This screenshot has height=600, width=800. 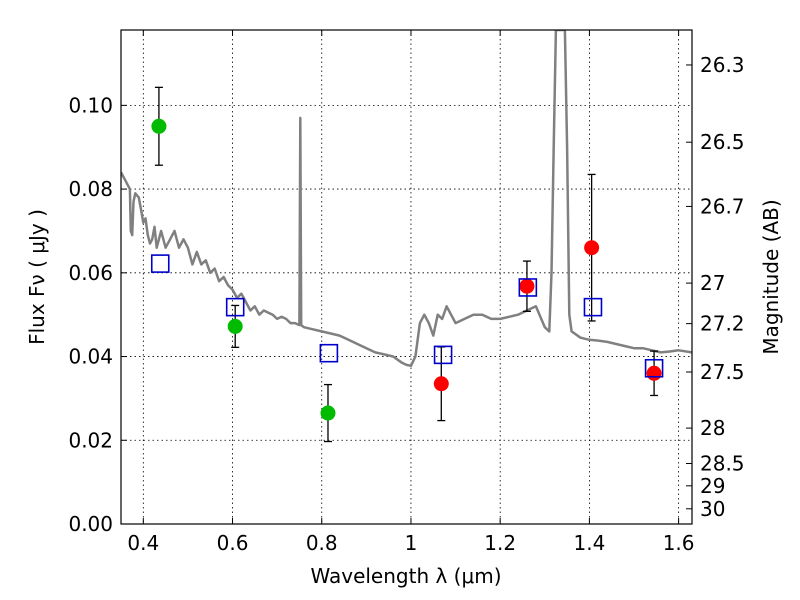 What do you see at coordinates (37, 277) in the screenshot?
I see `y-axis-title: Flux Fν ( μJy )` at bounding box center [37, 277].